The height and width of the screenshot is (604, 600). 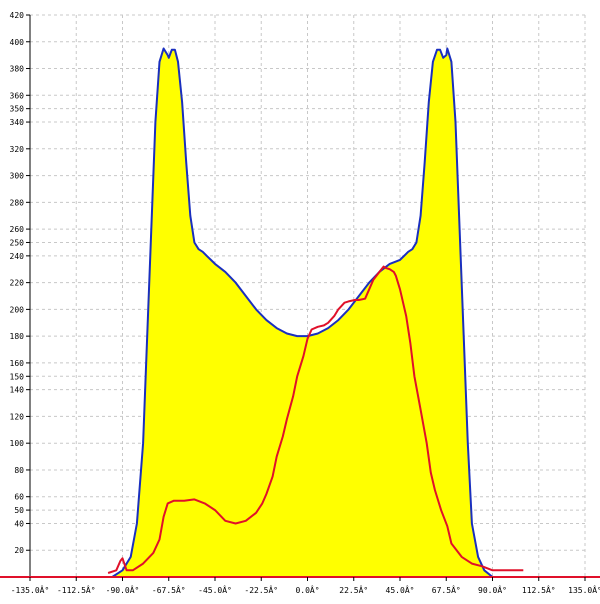 I want to click on x-tick-label: -135.0Â°, so click(x=30, y=589).